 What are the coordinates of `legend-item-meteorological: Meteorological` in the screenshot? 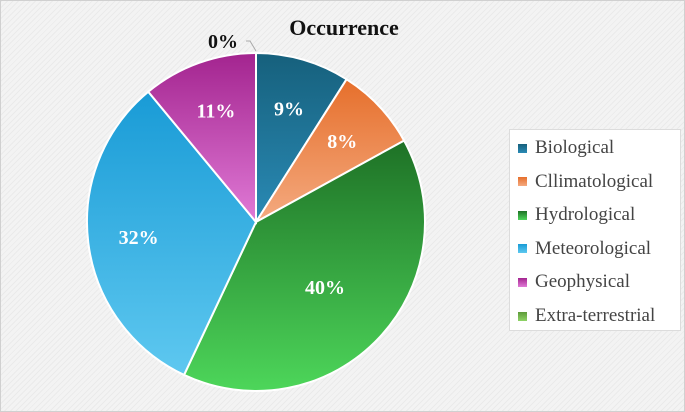 It's located at (584, 249).